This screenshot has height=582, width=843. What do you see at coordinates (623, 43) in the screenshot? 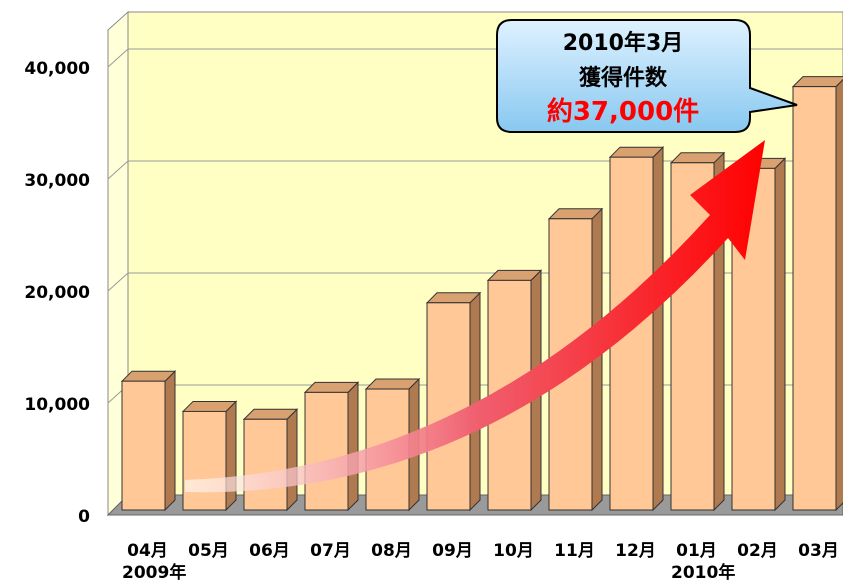
I see `callout-line: 2010年3月` at bounding box center [623, 43].